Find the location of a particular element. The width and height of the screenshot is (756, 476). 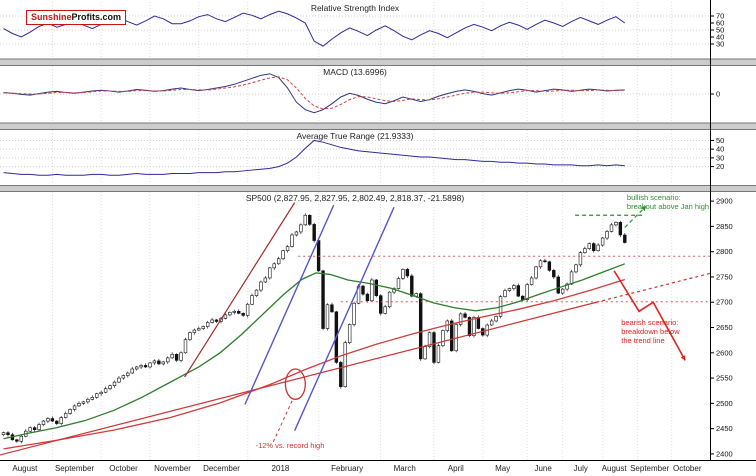

y-tick-label: 60 is located at coordinates (720, 23).